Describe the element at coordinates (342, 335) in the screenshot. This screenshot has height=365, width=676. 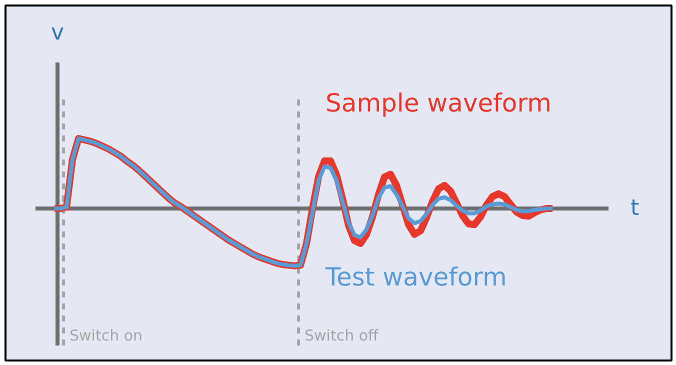
I see `text: Switch off` at that location.